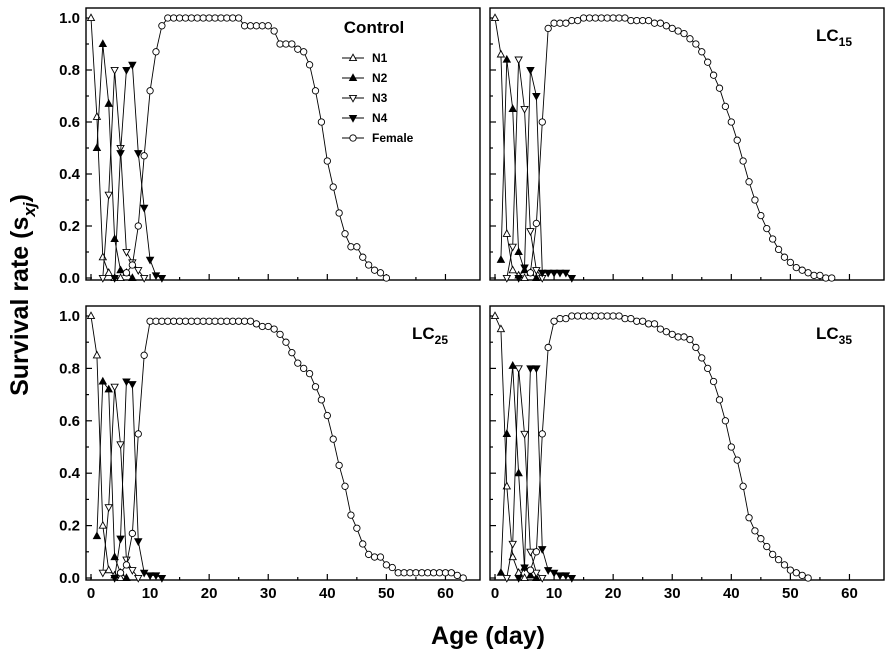  What do you see at coordinates (849, 593) in the screenshot?
I see `x-tick-label: 60` at bounding box center [849, 593].